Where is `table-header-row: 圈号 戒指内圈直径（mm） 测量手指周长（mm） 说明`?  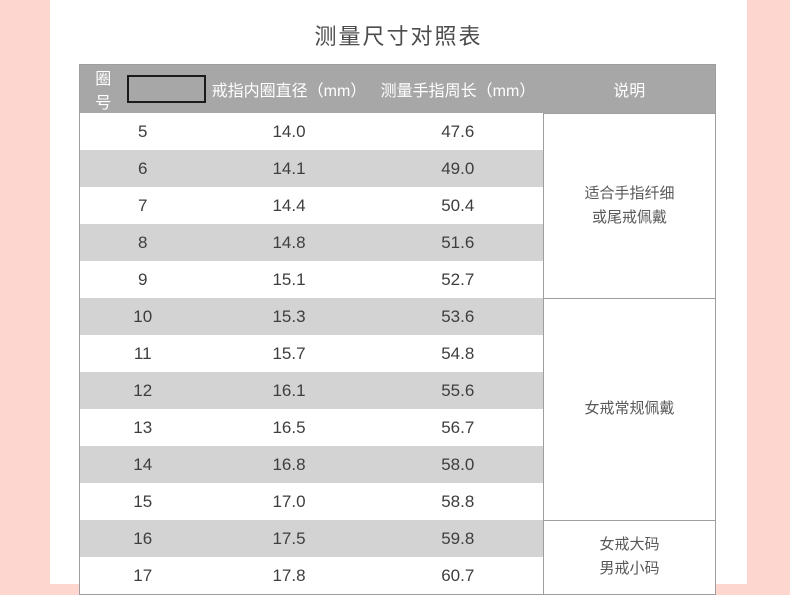 table-header-row: 圈号 戒指内圈直径（mm） 测量手指周长（mm） 说明 is located at coordinates (397, 88).